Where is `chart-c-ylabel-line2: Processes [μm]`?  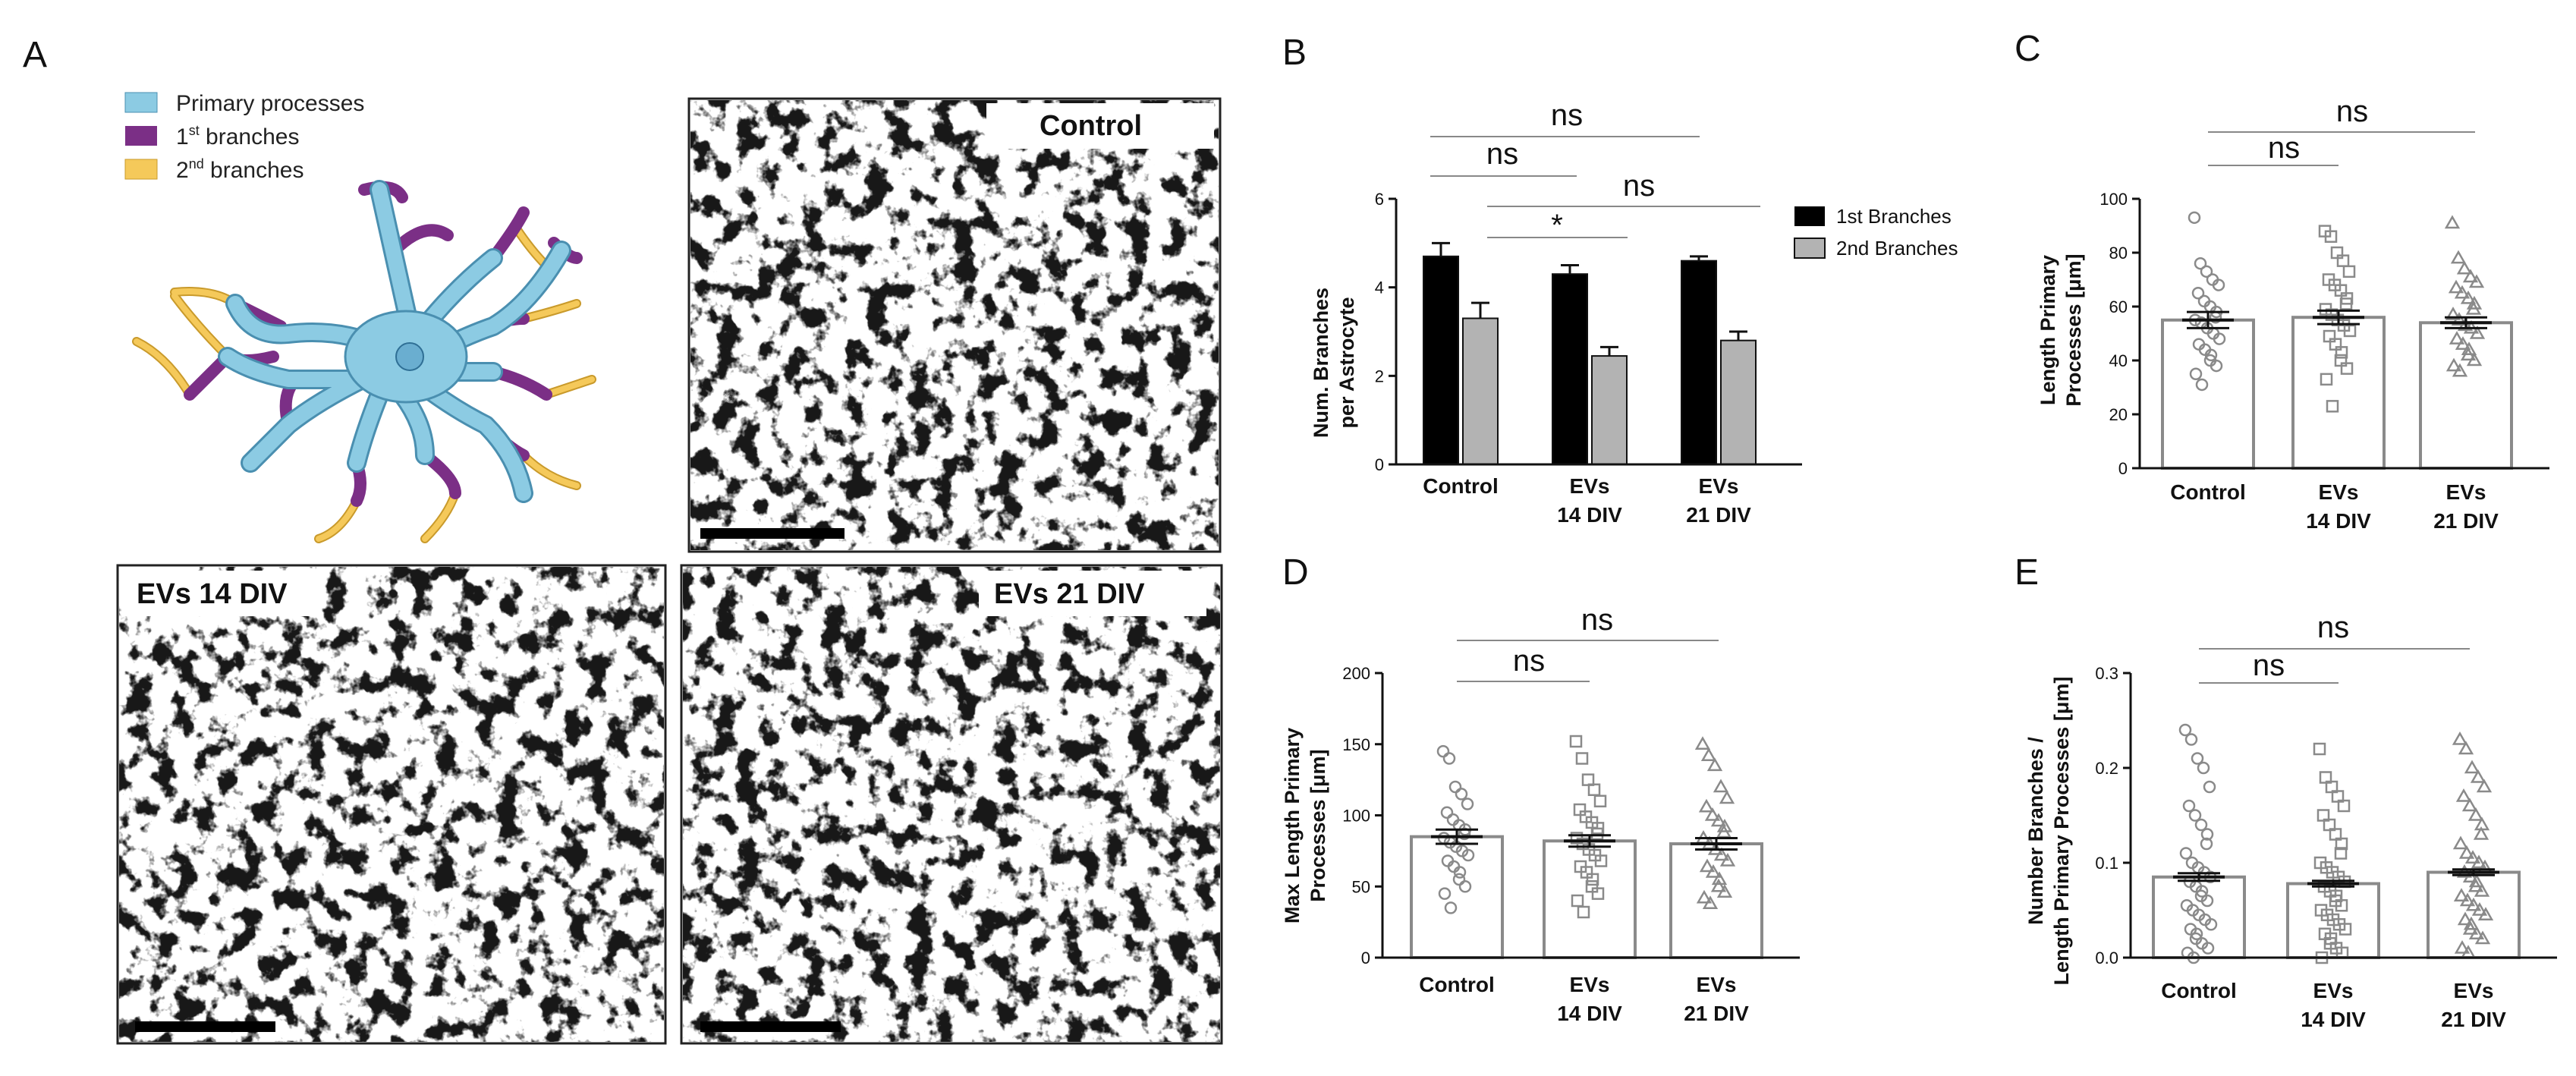 chart-c-ylabel-line2: Processes [μm] is located at coordinates (2073, 329).